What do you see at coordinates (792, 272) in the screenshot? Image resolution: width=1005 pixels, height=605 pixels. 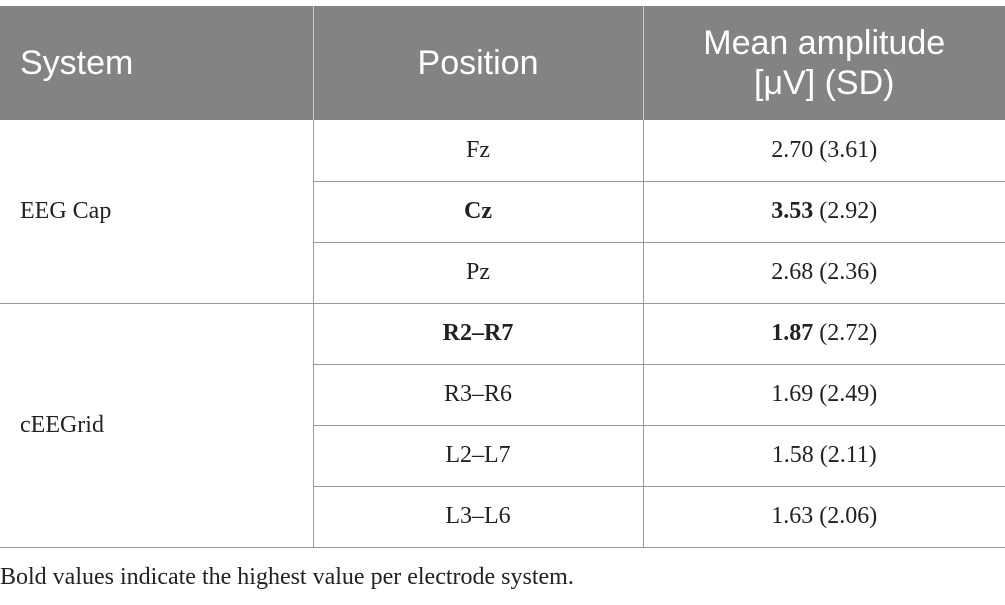 I see `mean-value: 2.68` at bounding box center [792, 272].